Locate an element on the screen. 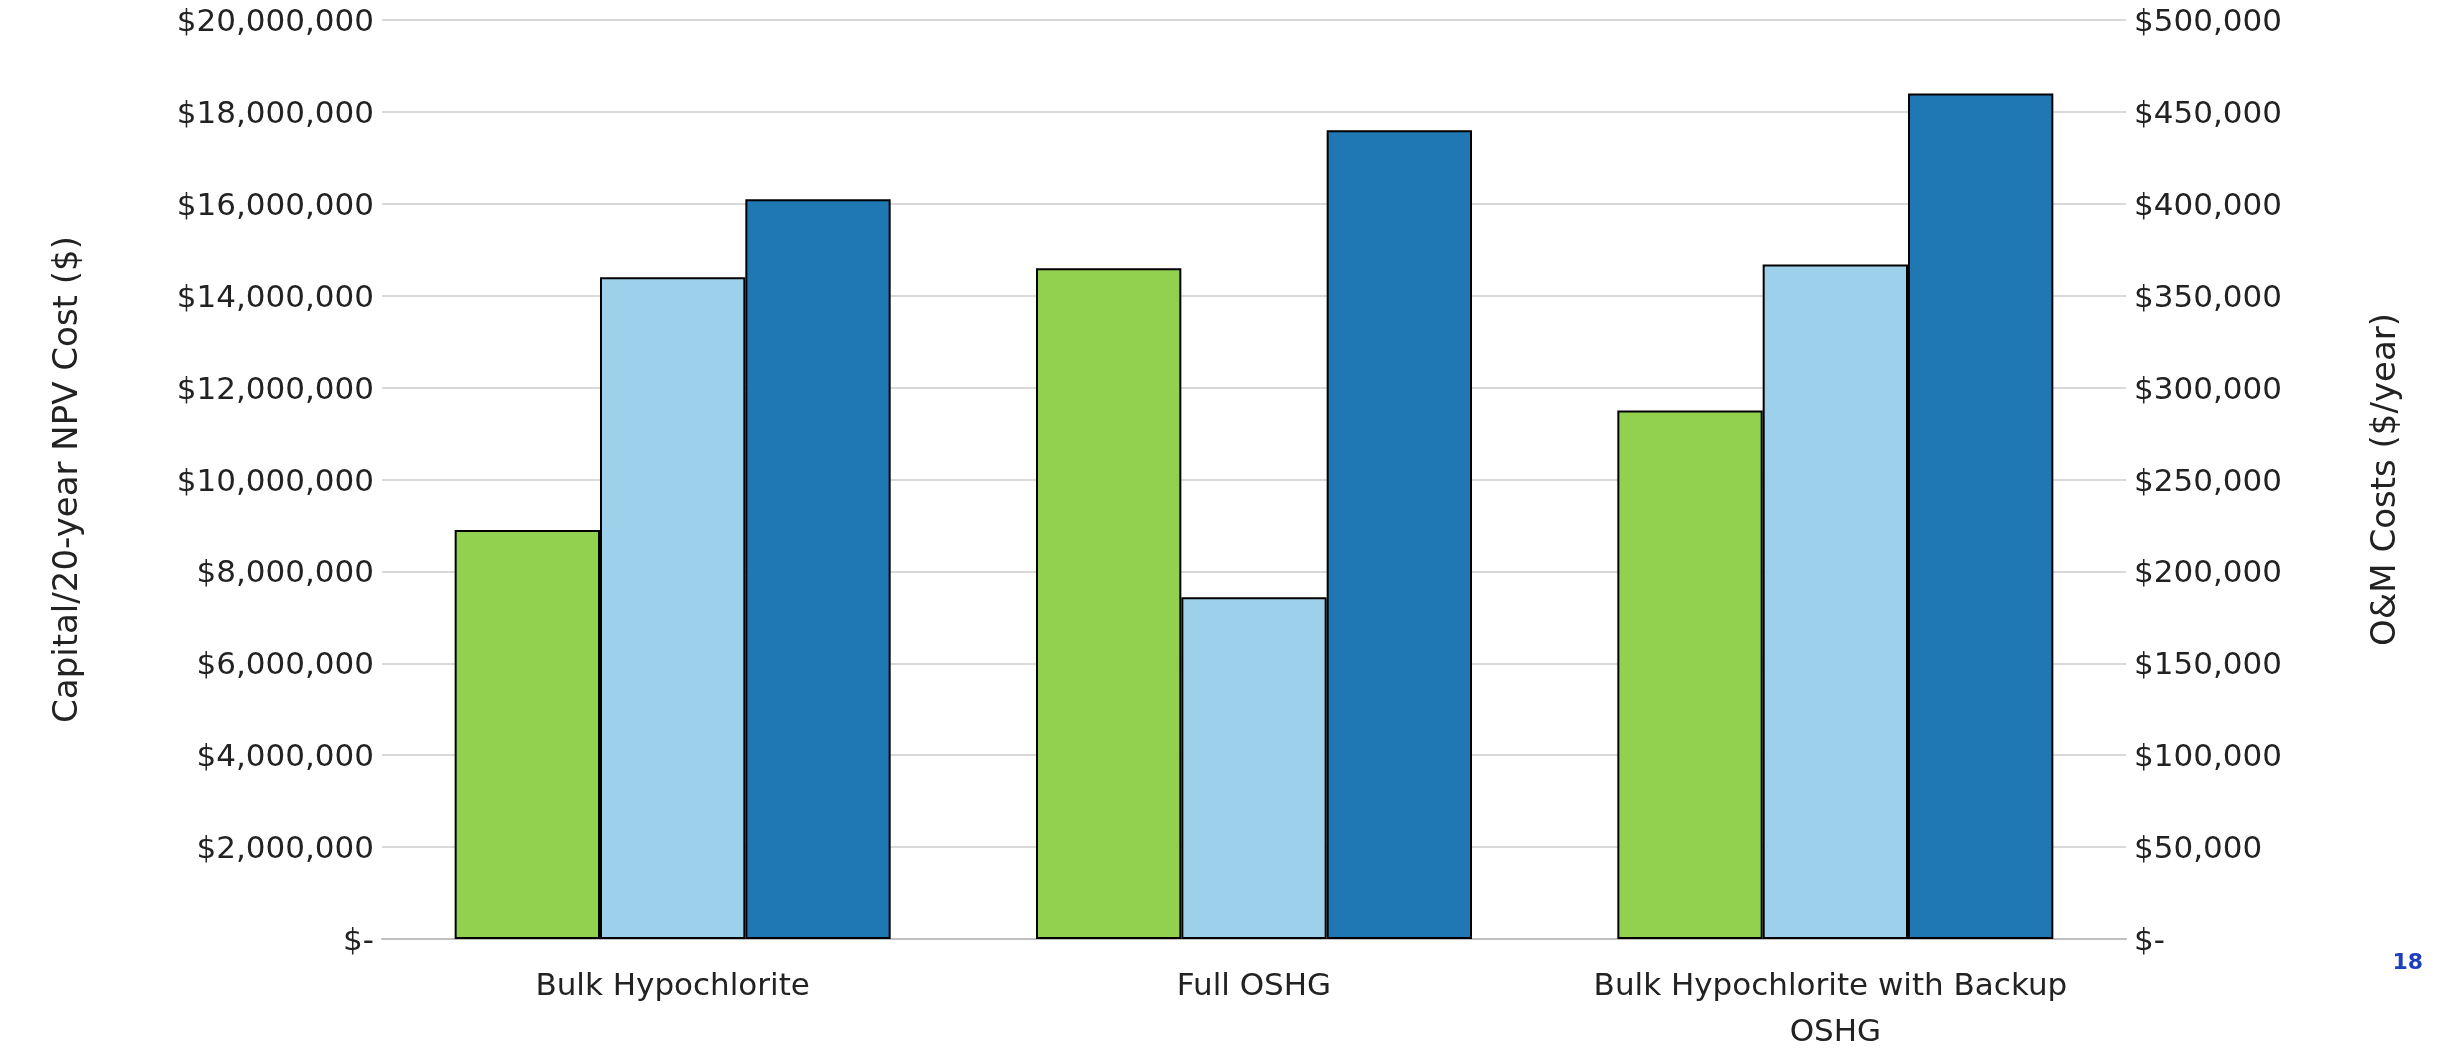 The image size is (2443, 1062). y-tick-label: $4,000,000 is located at coordinates (285, 755).